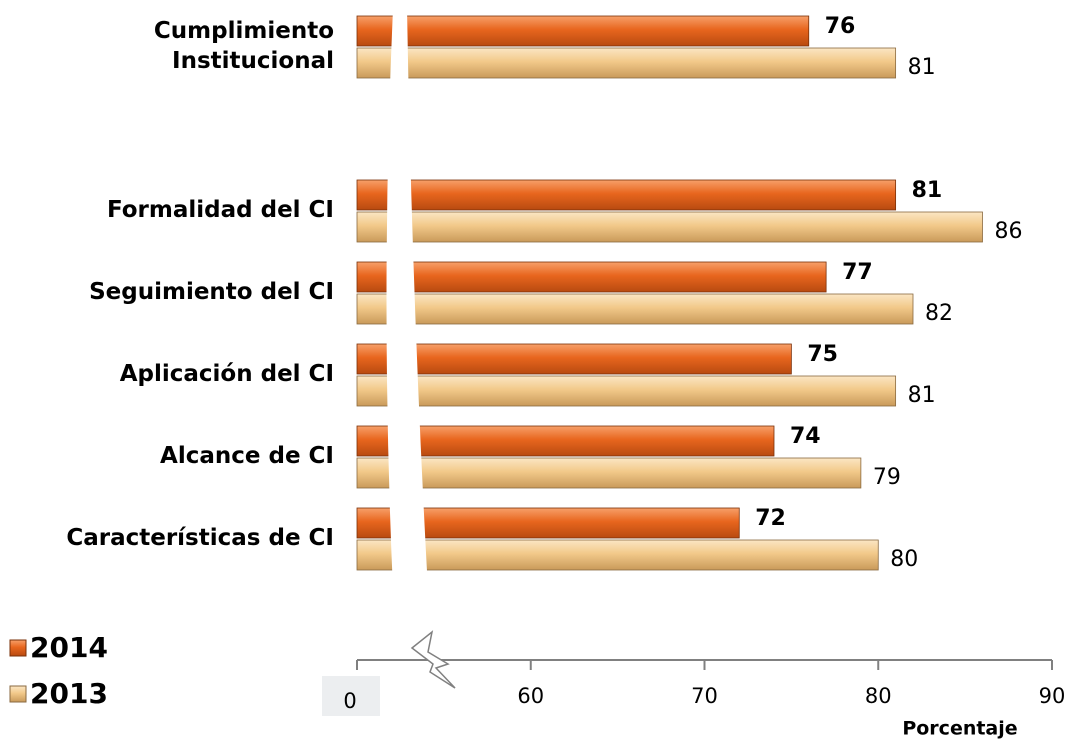 The width and height of the screenshot is (1074, 740). Describe the element at coordinates (704, 696) in the screenshot. I see `x-tick-label: 70` at that location.